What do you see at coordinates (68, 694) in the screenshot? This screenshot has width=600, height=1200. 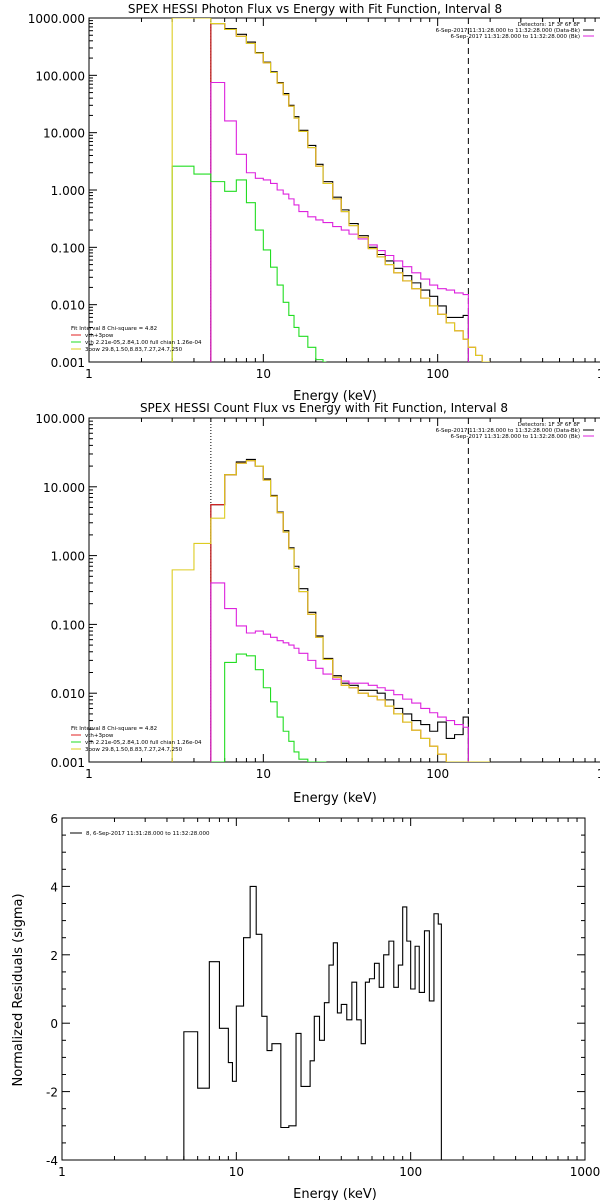 I see `count-ytick-label: 0.010` at bounding box center [68, 694].